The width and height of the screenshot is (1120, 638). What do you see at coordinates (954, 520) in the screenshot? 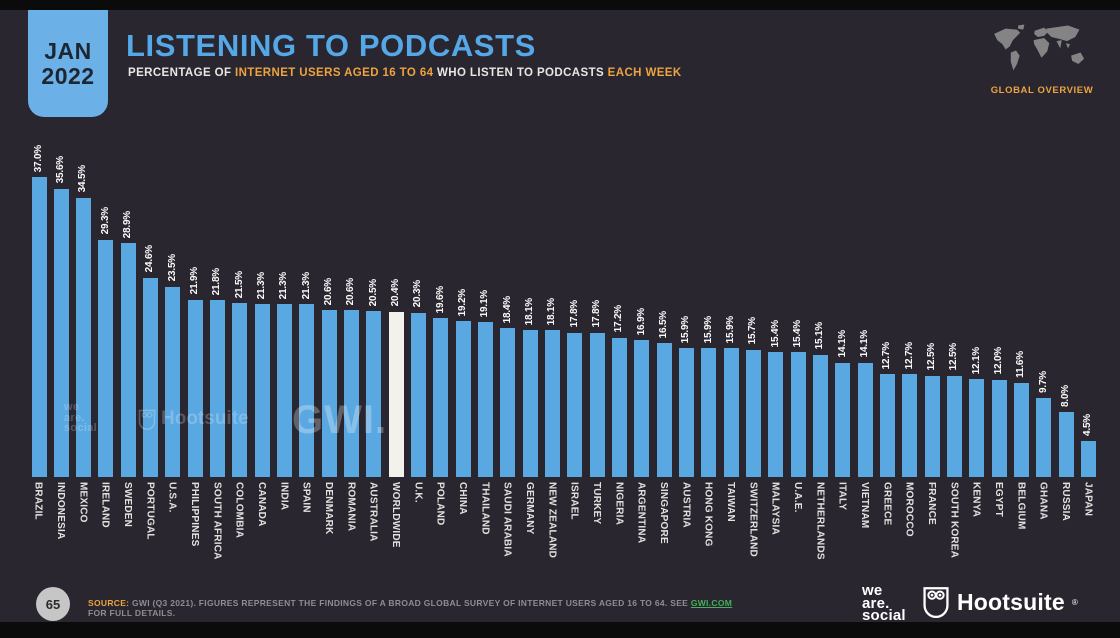
I see `bar-category-label: SOUTH KOREA` at bounding box center [954, 520].